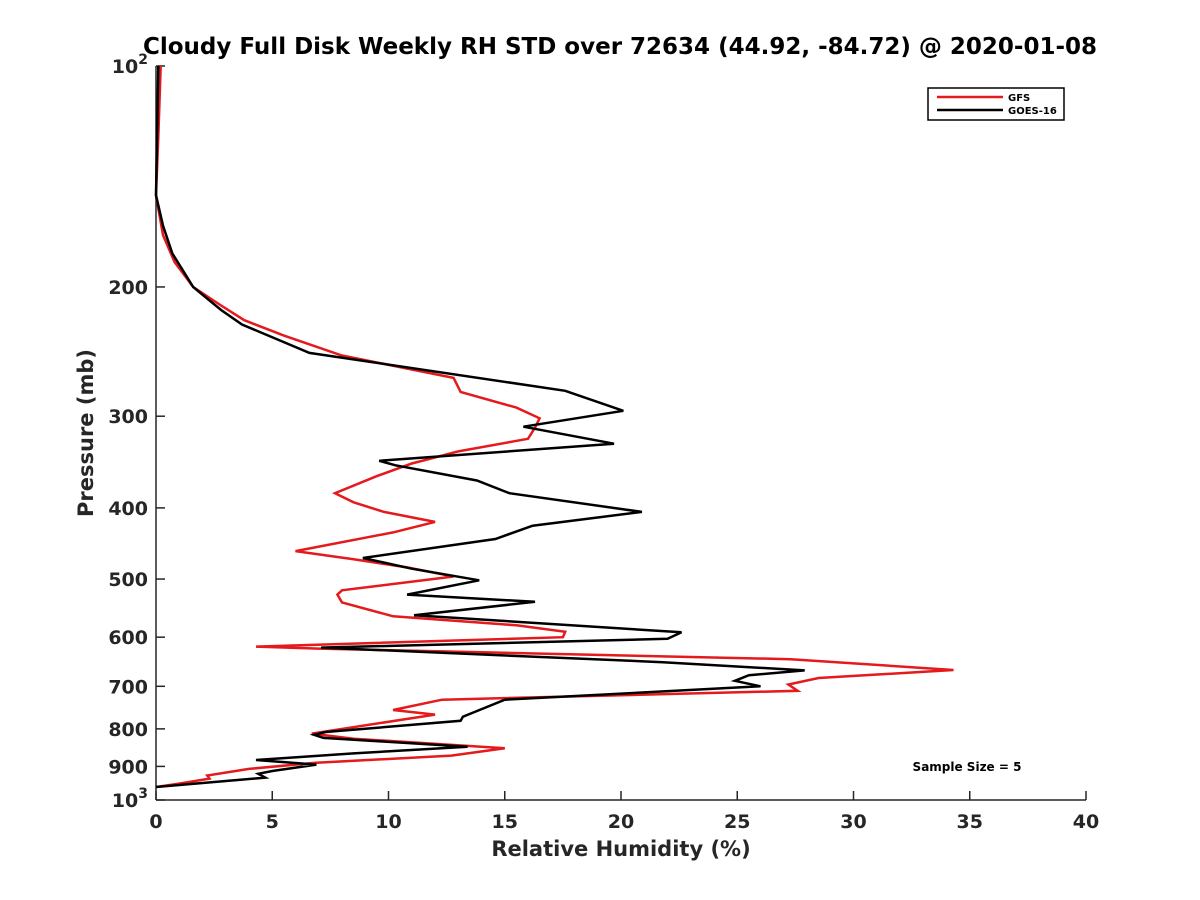 Image resolution: width=1200 pixels, height=900 pixels. I want to click on y-tick-label: 500, so click(128, 580).